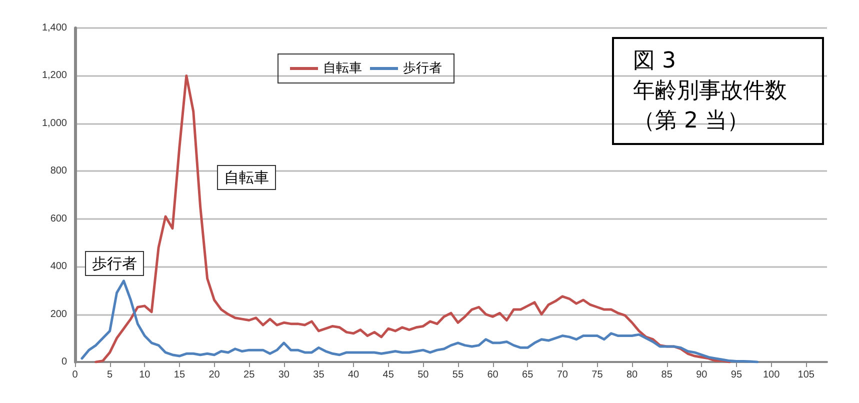 The image size is (859, 403). What do you see at coordinates (180, 375) in the screenshot?
I see `x-tick-label: 15` at bounding box center [180, 375].